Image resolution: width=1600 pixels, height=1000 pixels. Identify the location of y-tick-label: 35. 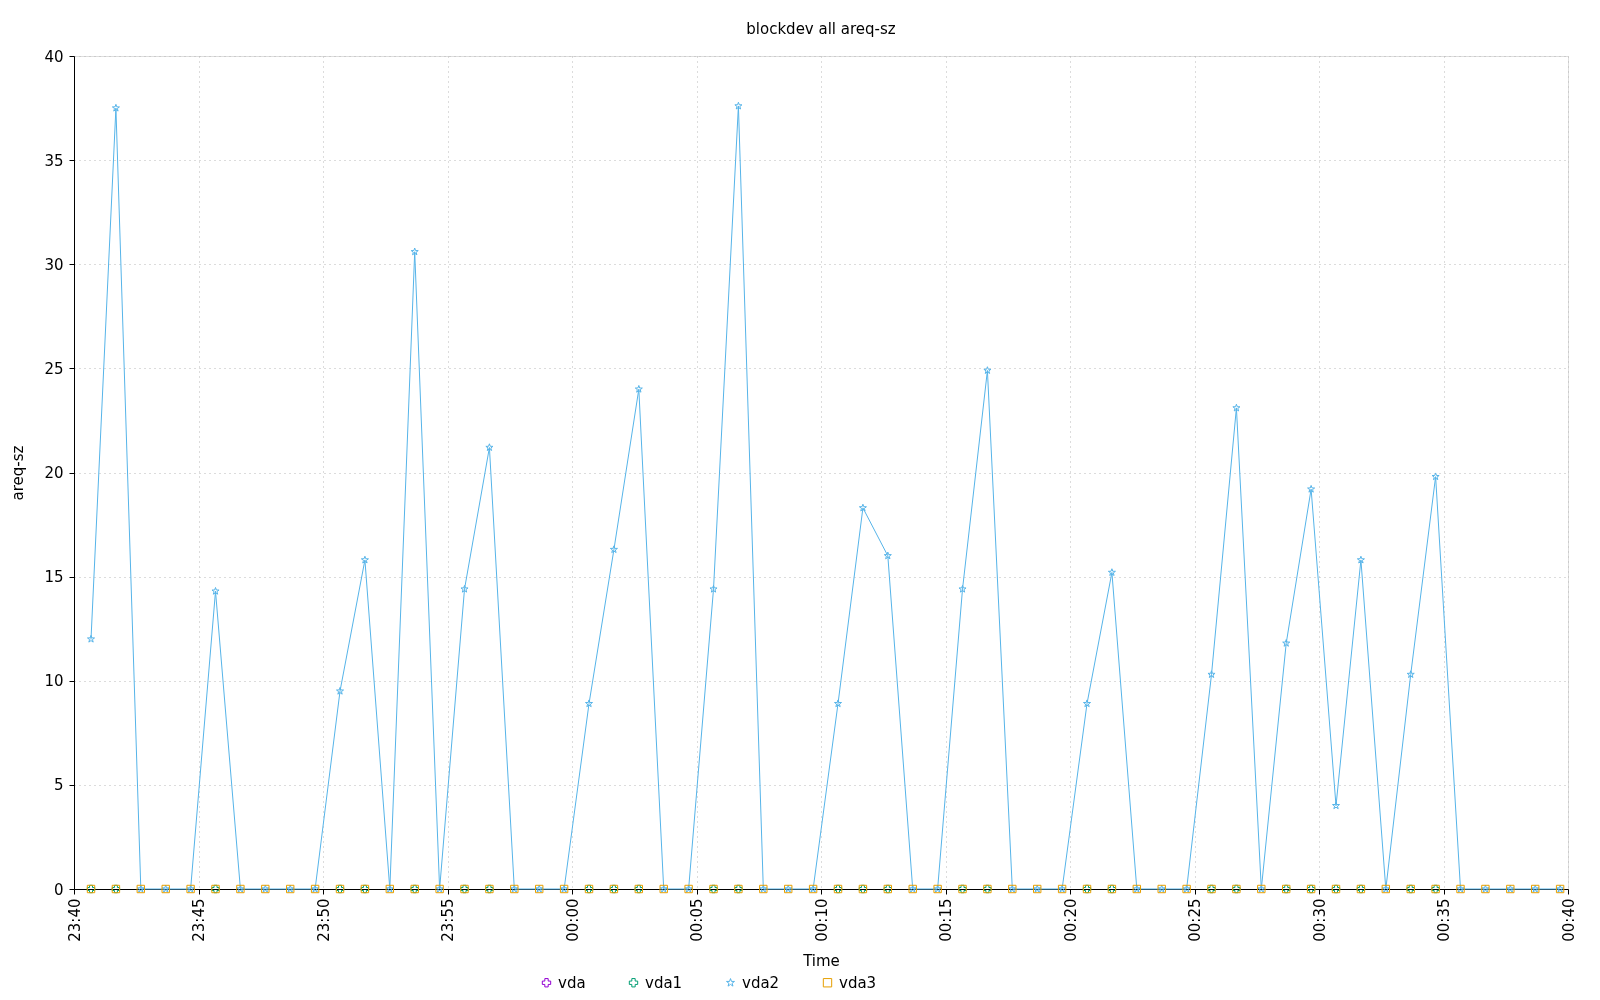
(54, 160).